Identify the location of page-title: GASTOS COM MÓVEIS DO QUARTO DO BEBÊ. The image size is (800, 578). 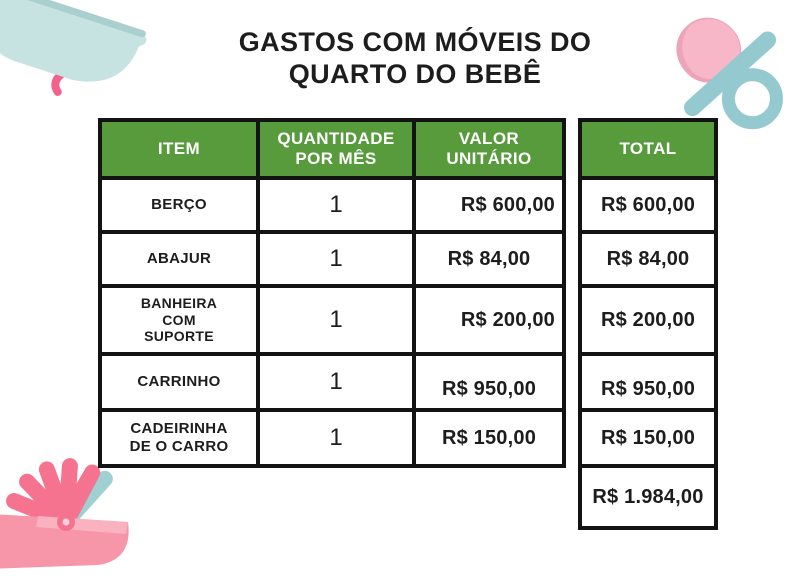
(415, 58).